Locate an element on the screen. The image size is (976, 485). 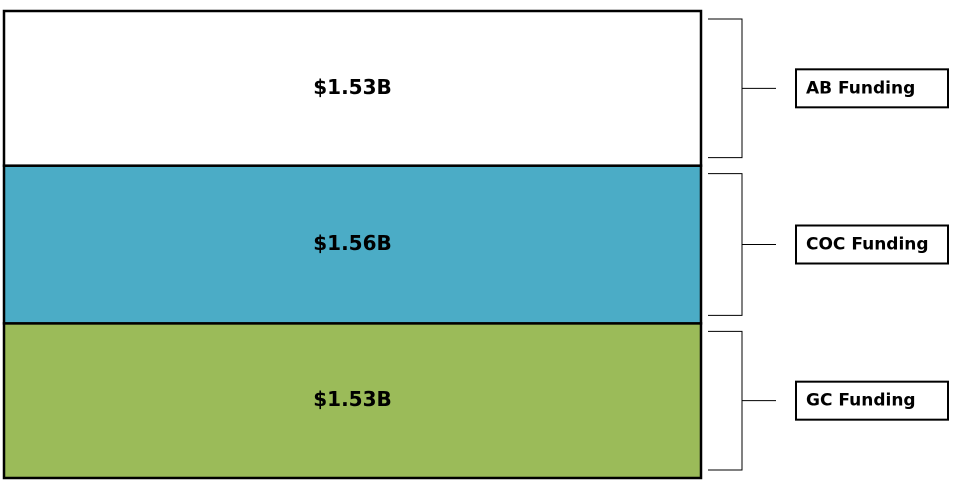
value-label: $1.56B is located at coordinates (352, 243).